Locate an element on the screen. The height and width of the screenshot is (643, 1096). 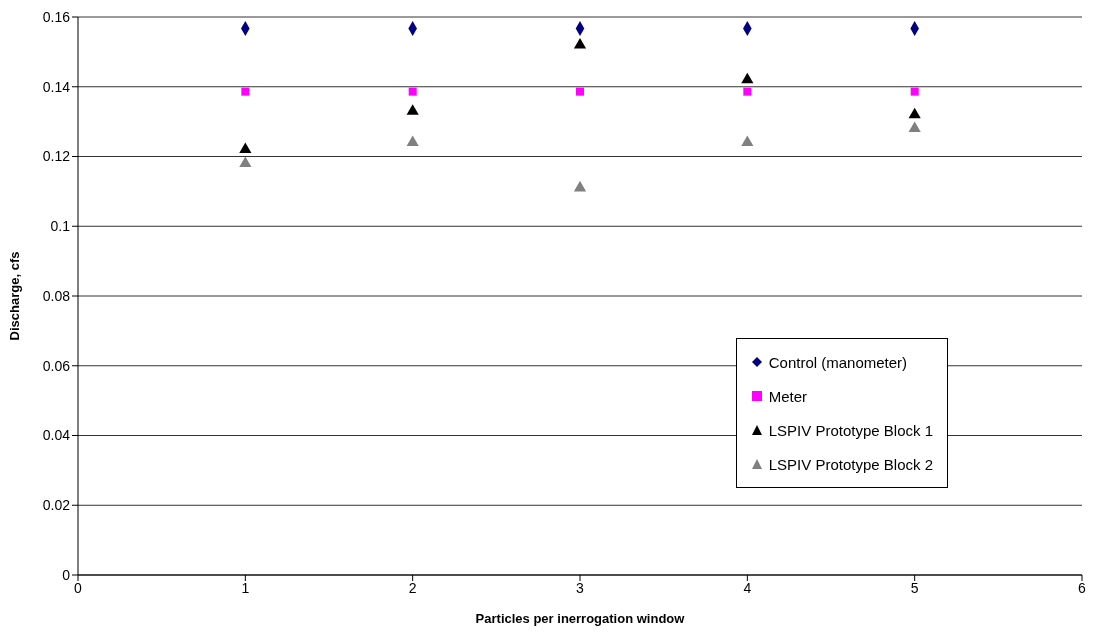
x-tick-label: 2 is located at coordinates (412, 587).